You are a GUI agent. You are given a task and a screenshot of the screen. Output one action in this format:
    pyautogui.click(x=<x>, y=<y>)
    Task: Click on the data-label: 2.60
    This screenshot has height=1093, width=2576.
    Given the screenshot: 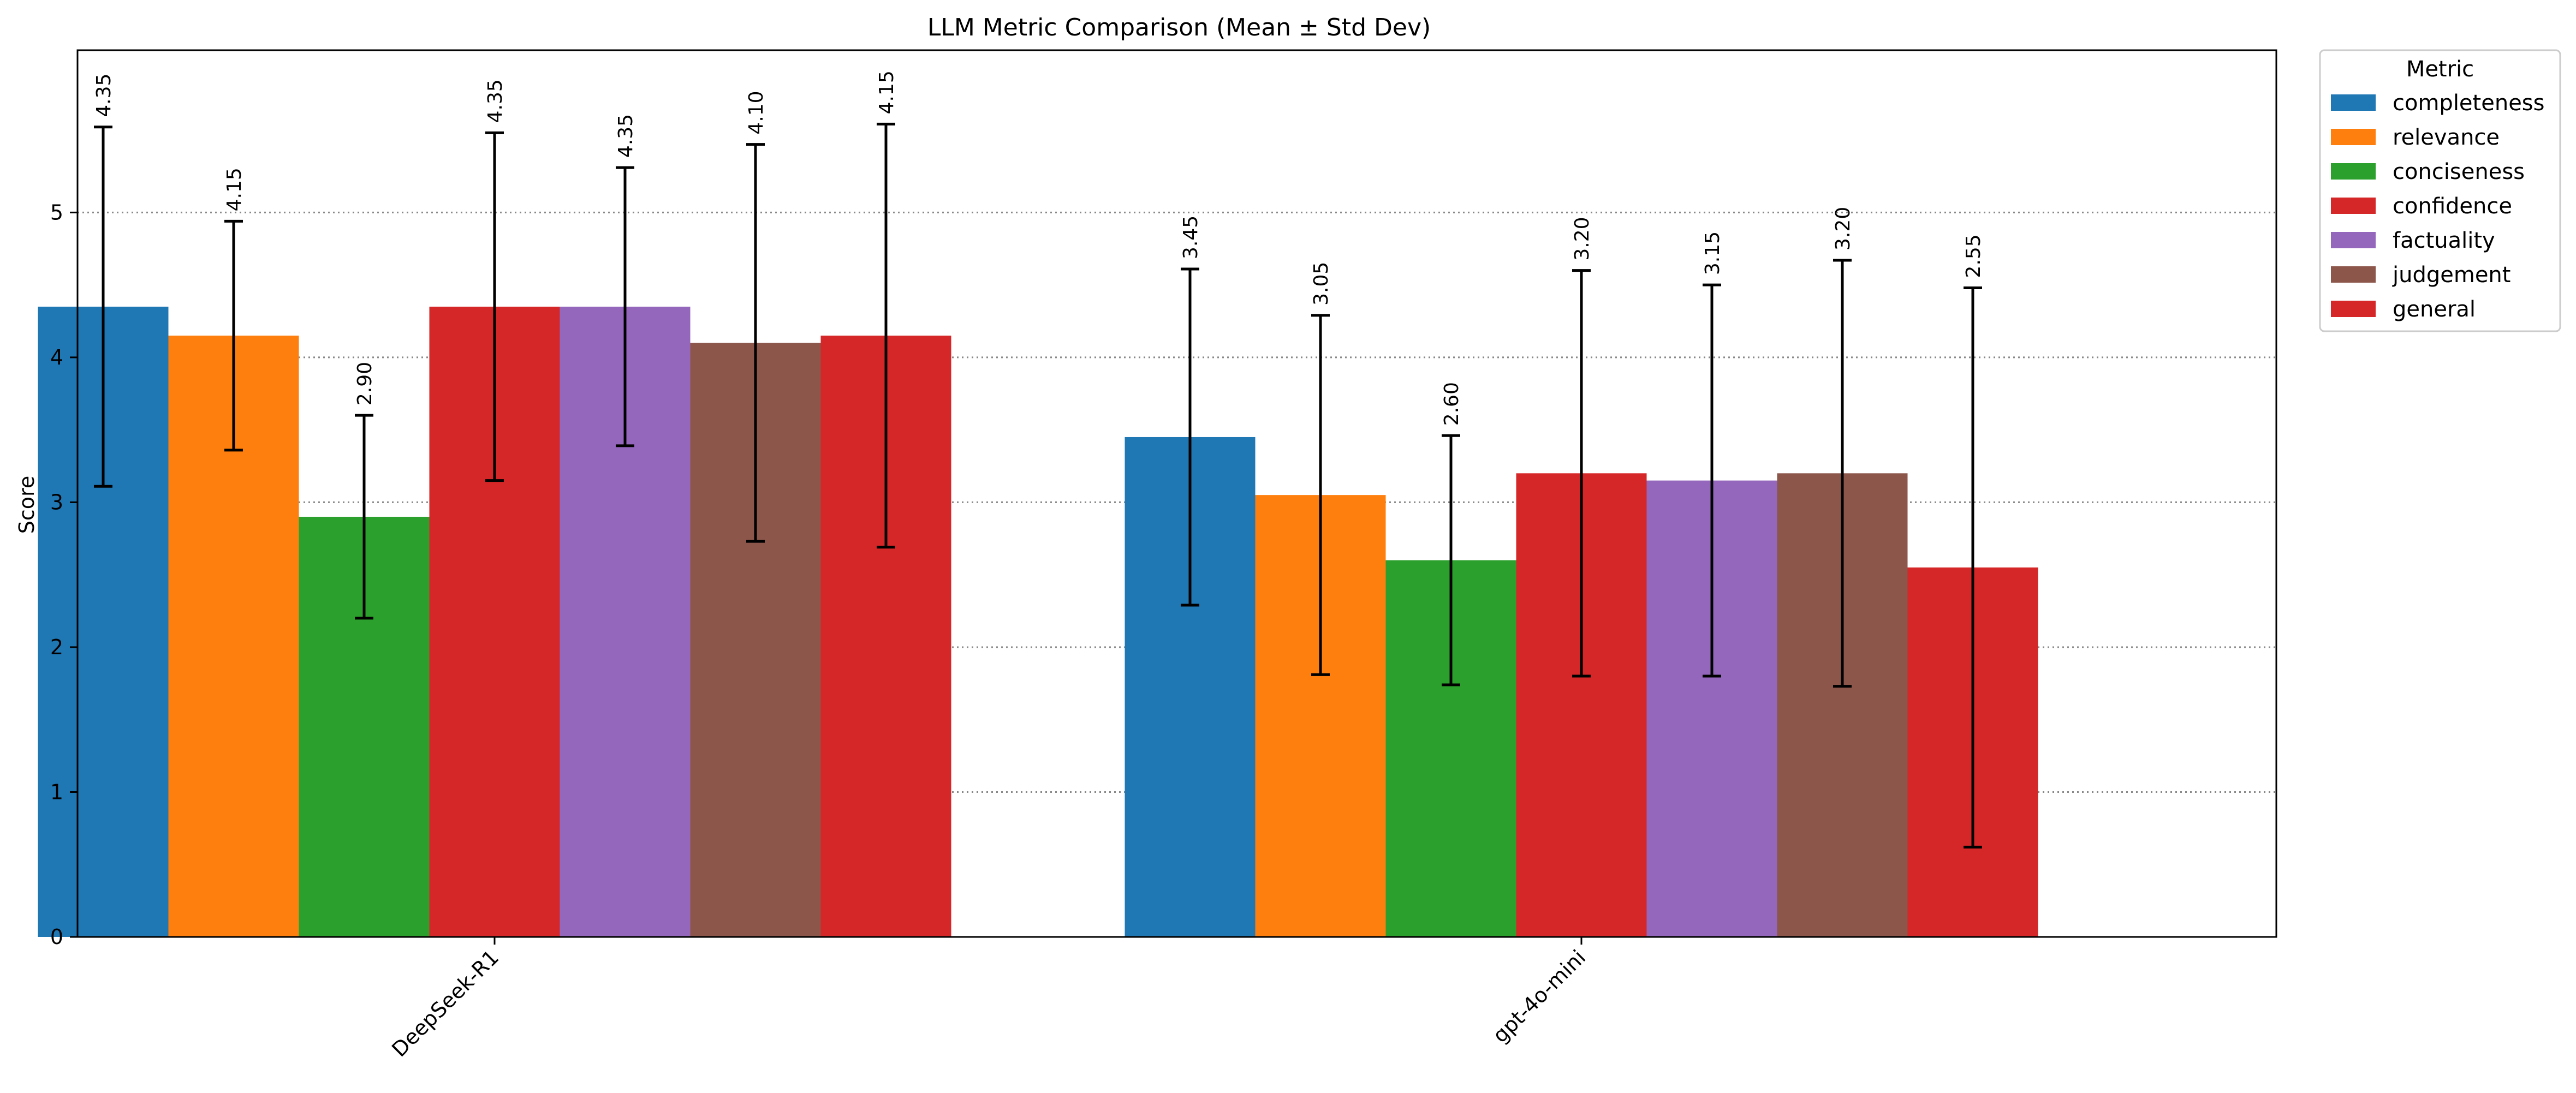 What is the action you would take?
    pyautogui.click(x=1452, y=404)
    